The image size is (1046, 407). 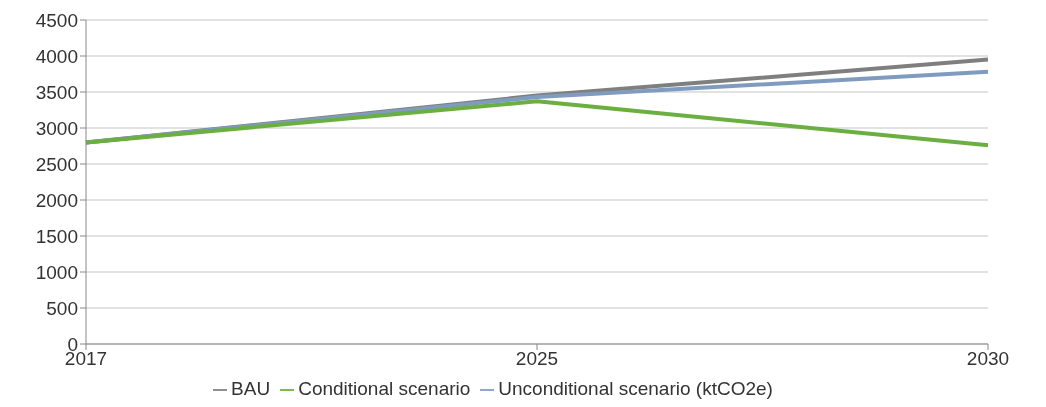 What do you see at coordinates (56, 200) in the screenshot?
I see `y-tick-label: 2000` at bounding box center [56, 200].